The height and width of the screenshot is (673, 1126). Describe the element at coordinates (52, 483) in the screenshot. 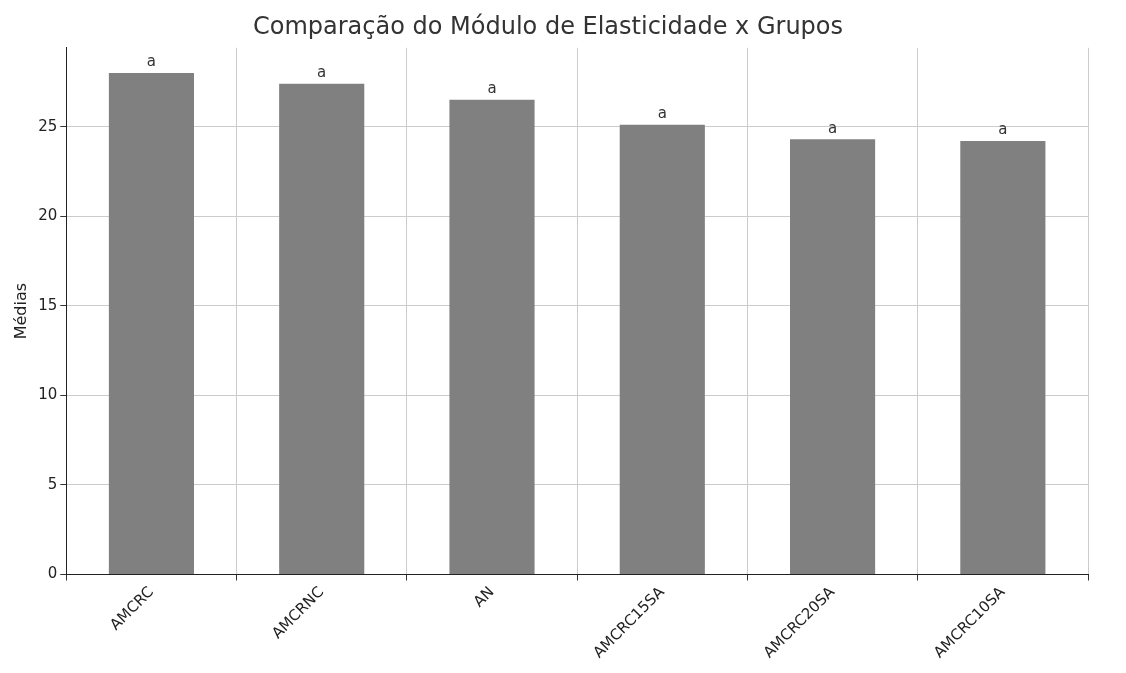

I see `y-tick-label: 5` at that location.